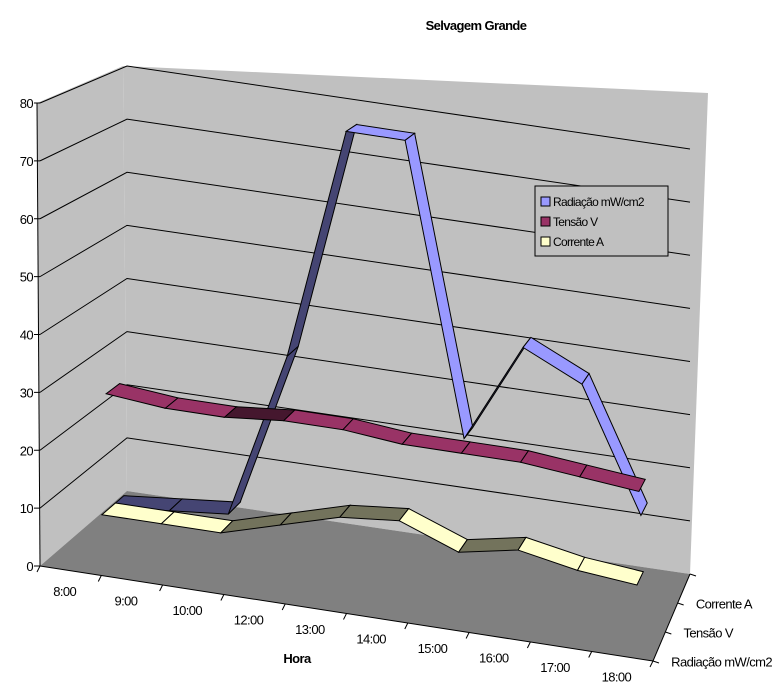 Image resolution: width=782 pixels, height=687 pixels. Describe the element at coordinates (709, 633) in the screenshot. I see `depth-label: Tensão V` at that location.